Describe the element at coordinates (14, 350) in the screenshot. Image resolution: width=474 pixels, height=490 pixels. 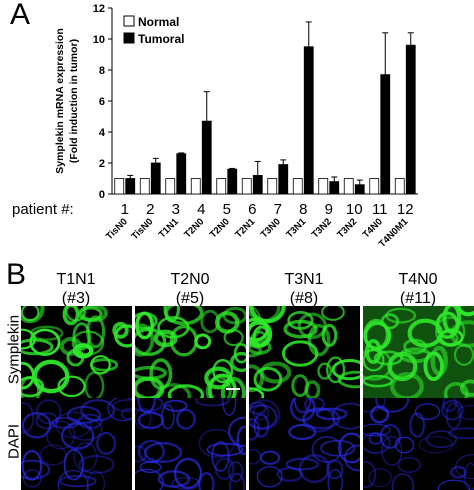
I see `row-label-symplekin: Symplekin` at that location.